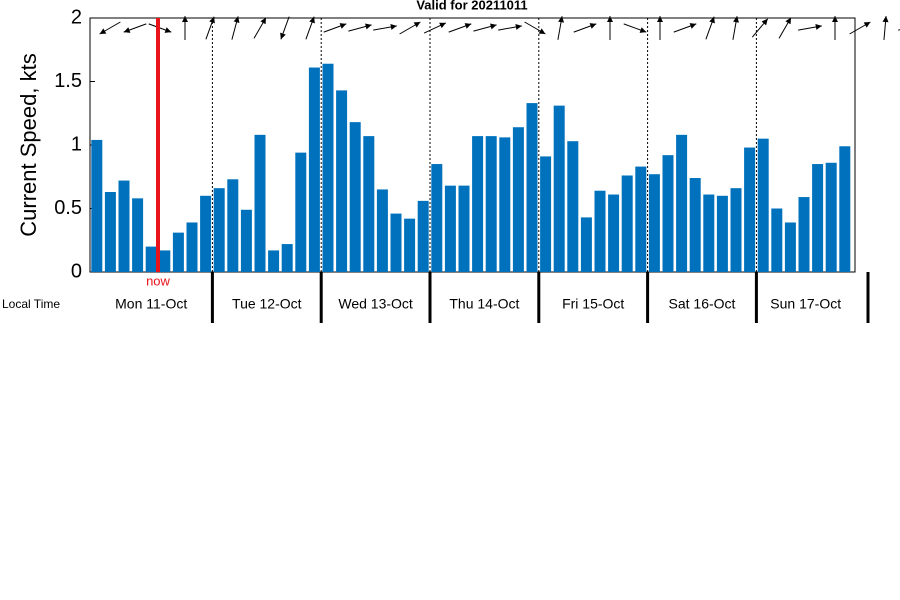  Describe the element at coordinates (31, 304) in the screenshot. I see `x-axis-label: Local Time` at that location.